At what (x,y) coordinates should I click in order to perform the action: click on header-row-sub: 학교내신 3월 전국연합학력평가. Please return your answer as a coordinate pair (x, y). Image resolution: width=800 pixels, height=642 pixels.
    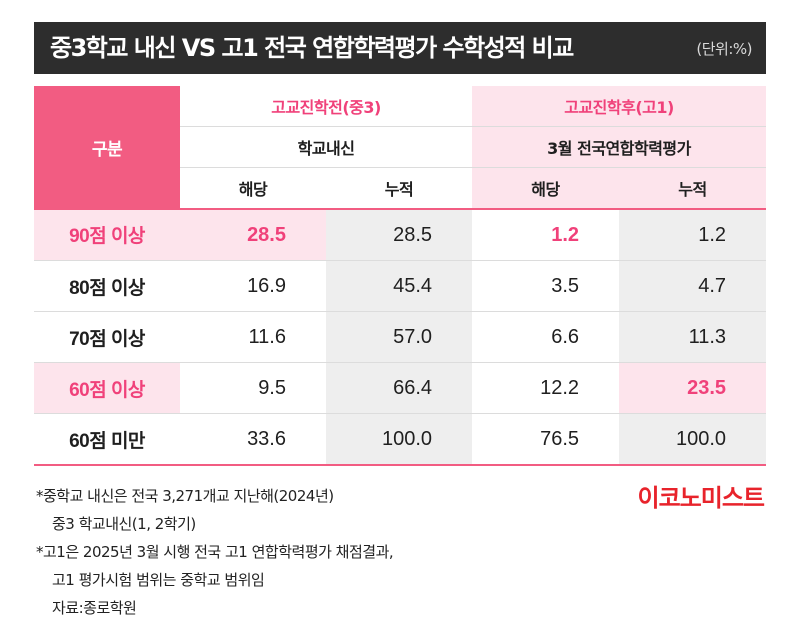
    Looking at the image, I should click on (400, 147).